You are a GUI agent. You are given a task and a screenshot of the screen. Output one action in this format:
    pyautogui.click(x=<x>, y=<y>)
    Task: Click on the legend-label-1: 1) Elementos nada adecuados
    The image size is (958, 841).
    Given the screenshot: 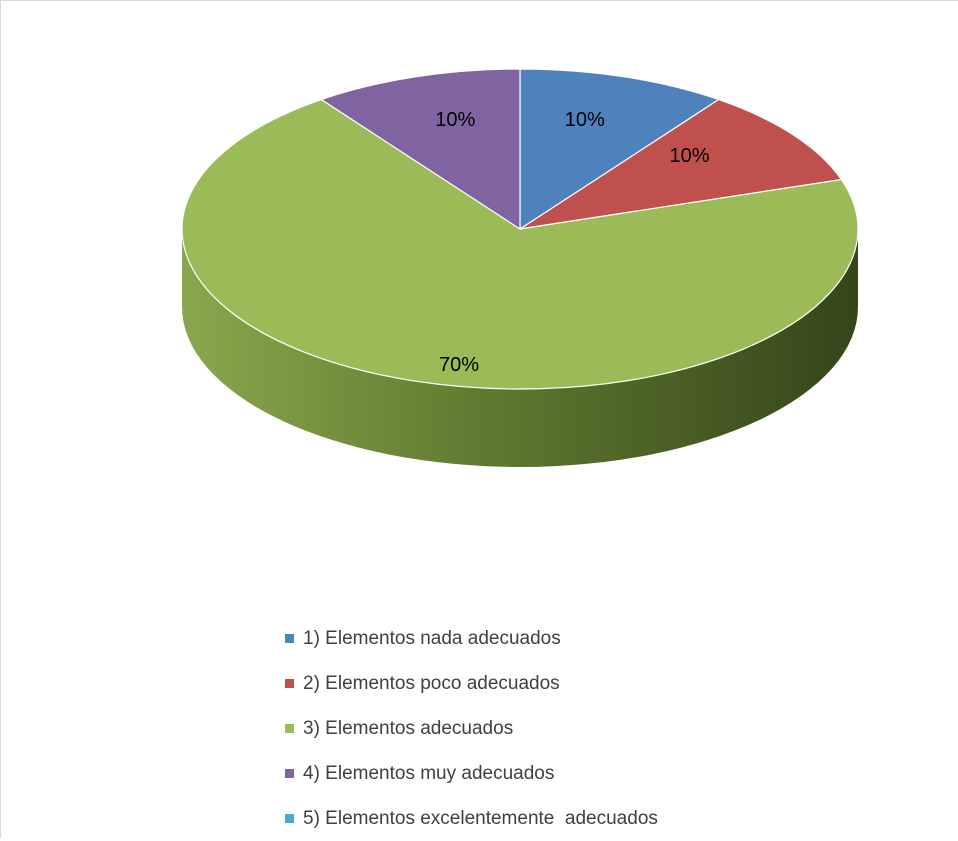 What is the action you would take?
    pyautogui.click(x=432, y=638)
    